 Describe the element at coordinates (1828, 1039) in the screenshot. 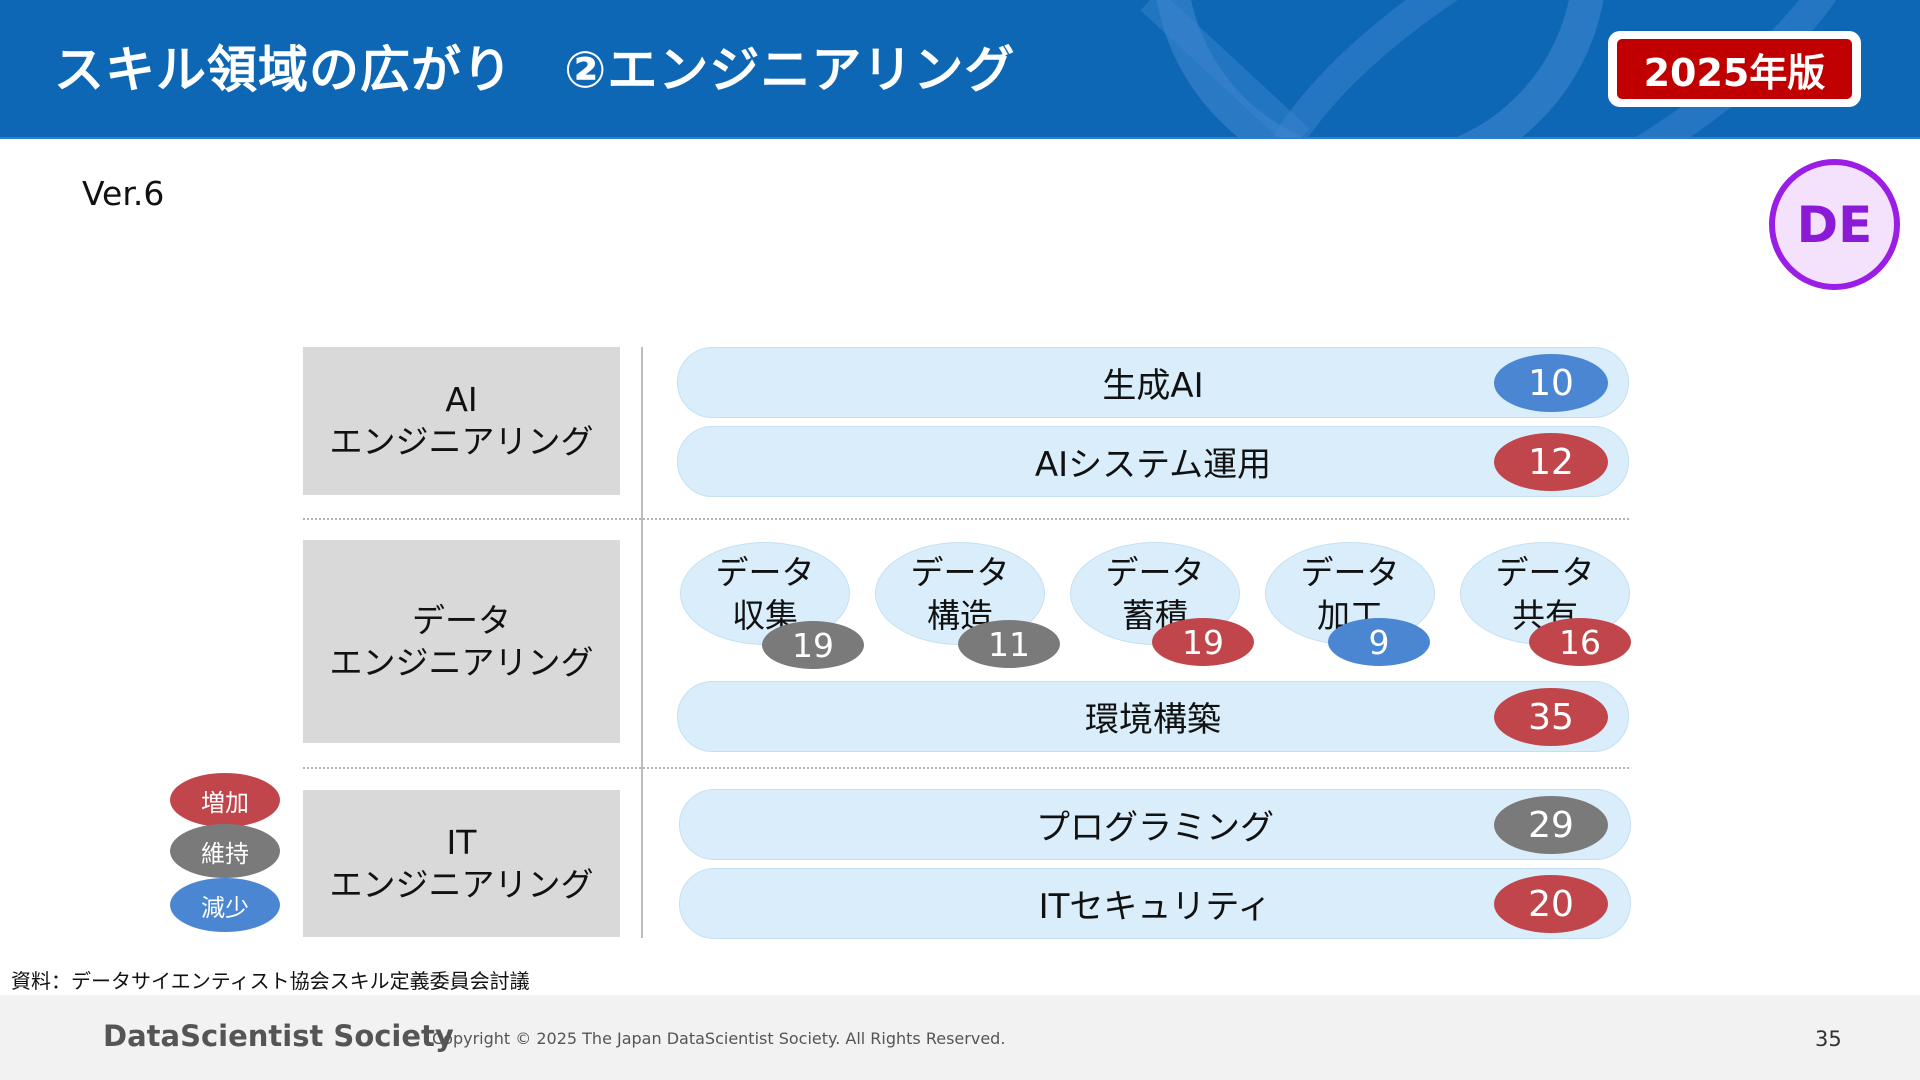

I see `page-number: 35` at that location.